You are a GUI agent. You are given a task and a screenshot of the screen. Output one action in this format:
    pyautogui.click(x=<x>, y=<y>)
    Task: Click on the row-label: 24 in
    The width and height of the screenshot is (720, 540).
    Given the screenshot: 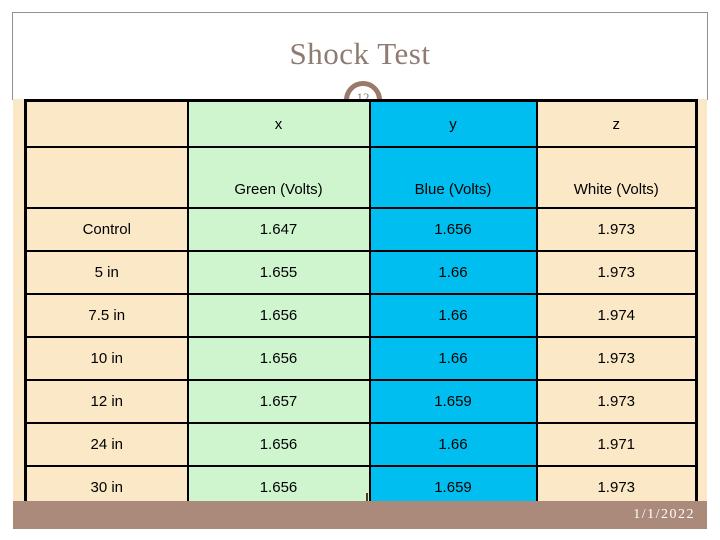 What is the action you would take?
    pyautogui.click(x=106, y=444)
    